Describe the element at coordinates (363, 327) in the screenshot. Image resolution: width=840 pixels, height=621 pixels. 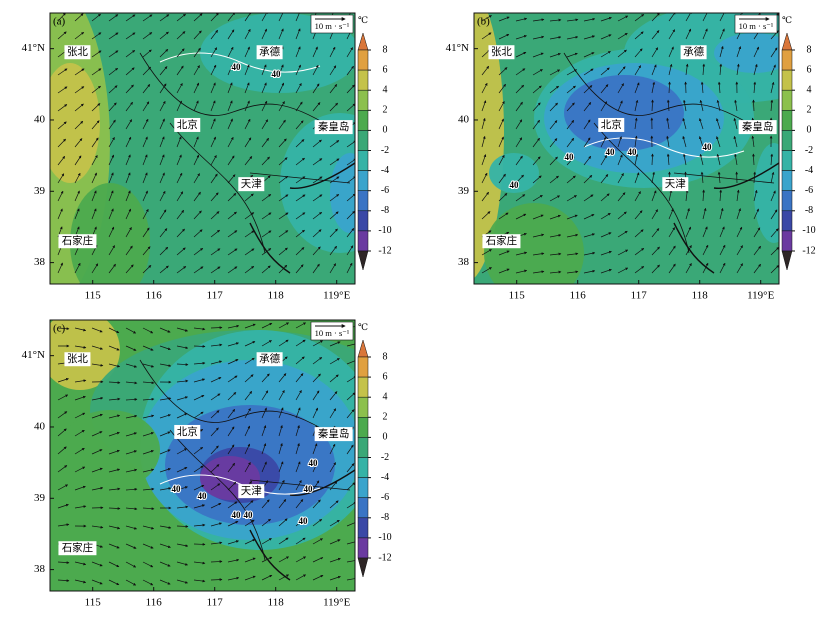
I see `colorbar-unit: ℃` at that location.